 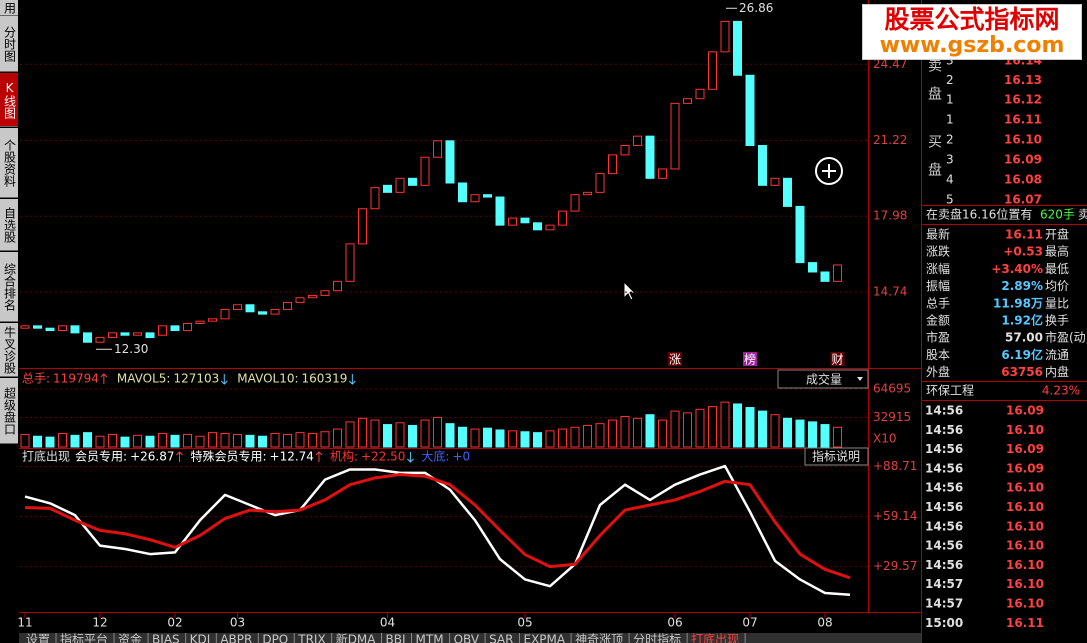 What do you see at coordinates (9, 44) in the screenshot?
I see `sidebar-tab: 分时图` at bounding box center [9, 44].